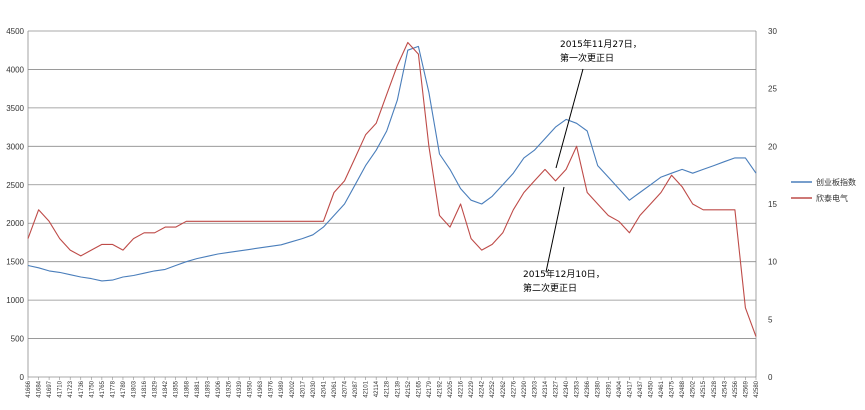  I want to click on x-tick-label-59: 42450, so click(651, 388).